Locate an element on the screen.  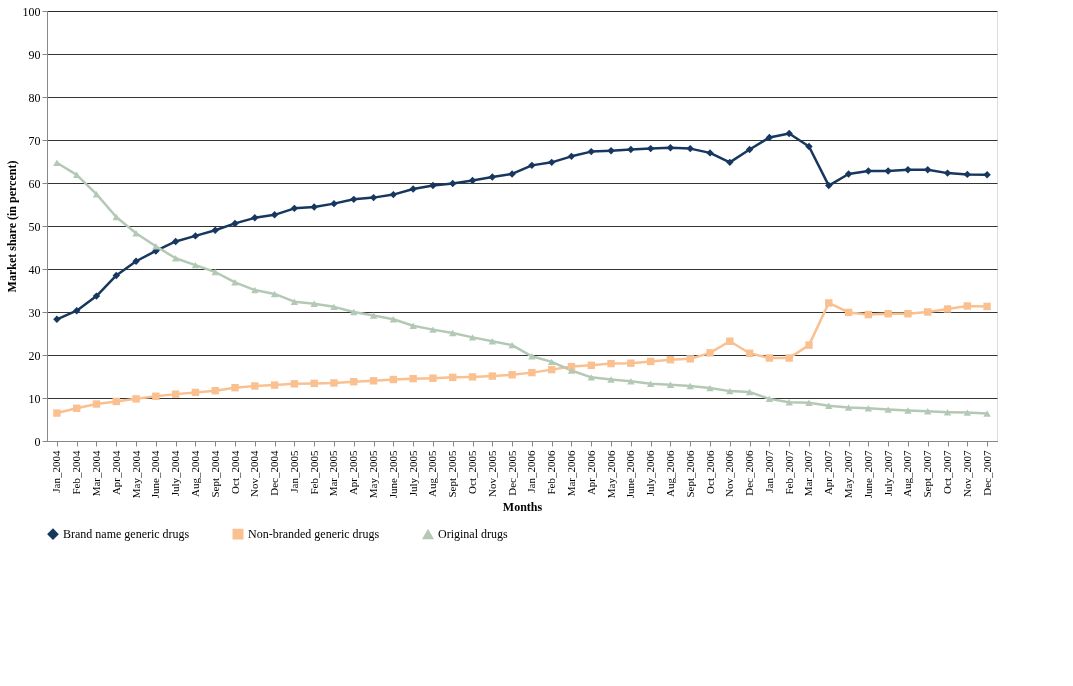
y-tick-label: 90 is located at coordinates (34, 54).